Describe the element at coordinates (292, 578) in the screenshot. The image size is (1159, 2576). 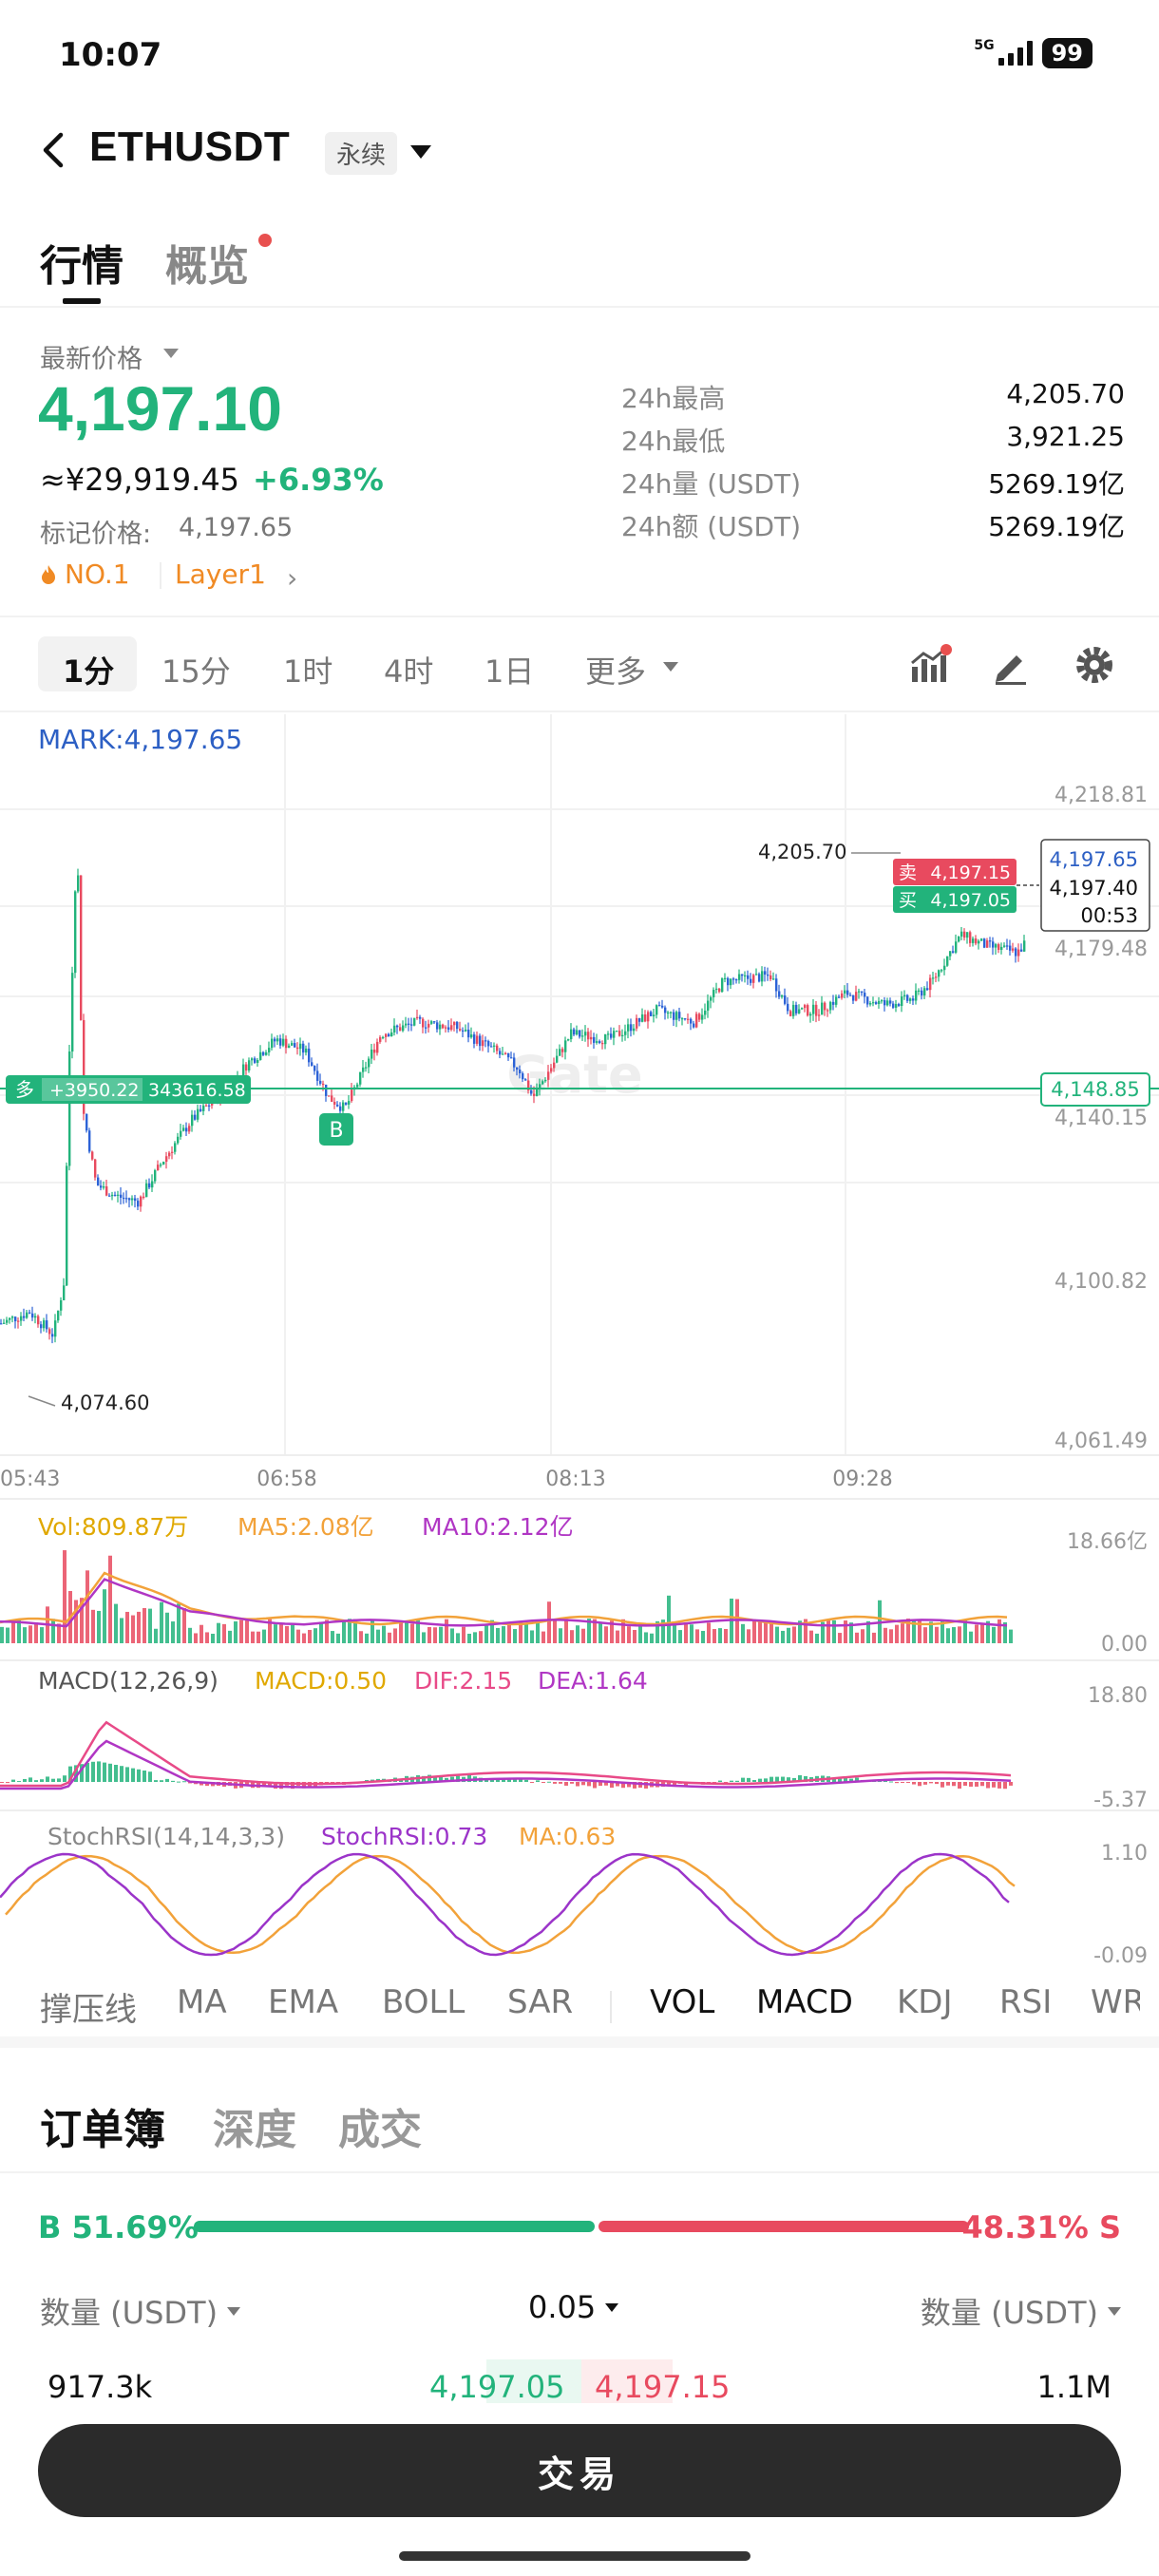
I see `chevron-right-icon: ›` at that location.